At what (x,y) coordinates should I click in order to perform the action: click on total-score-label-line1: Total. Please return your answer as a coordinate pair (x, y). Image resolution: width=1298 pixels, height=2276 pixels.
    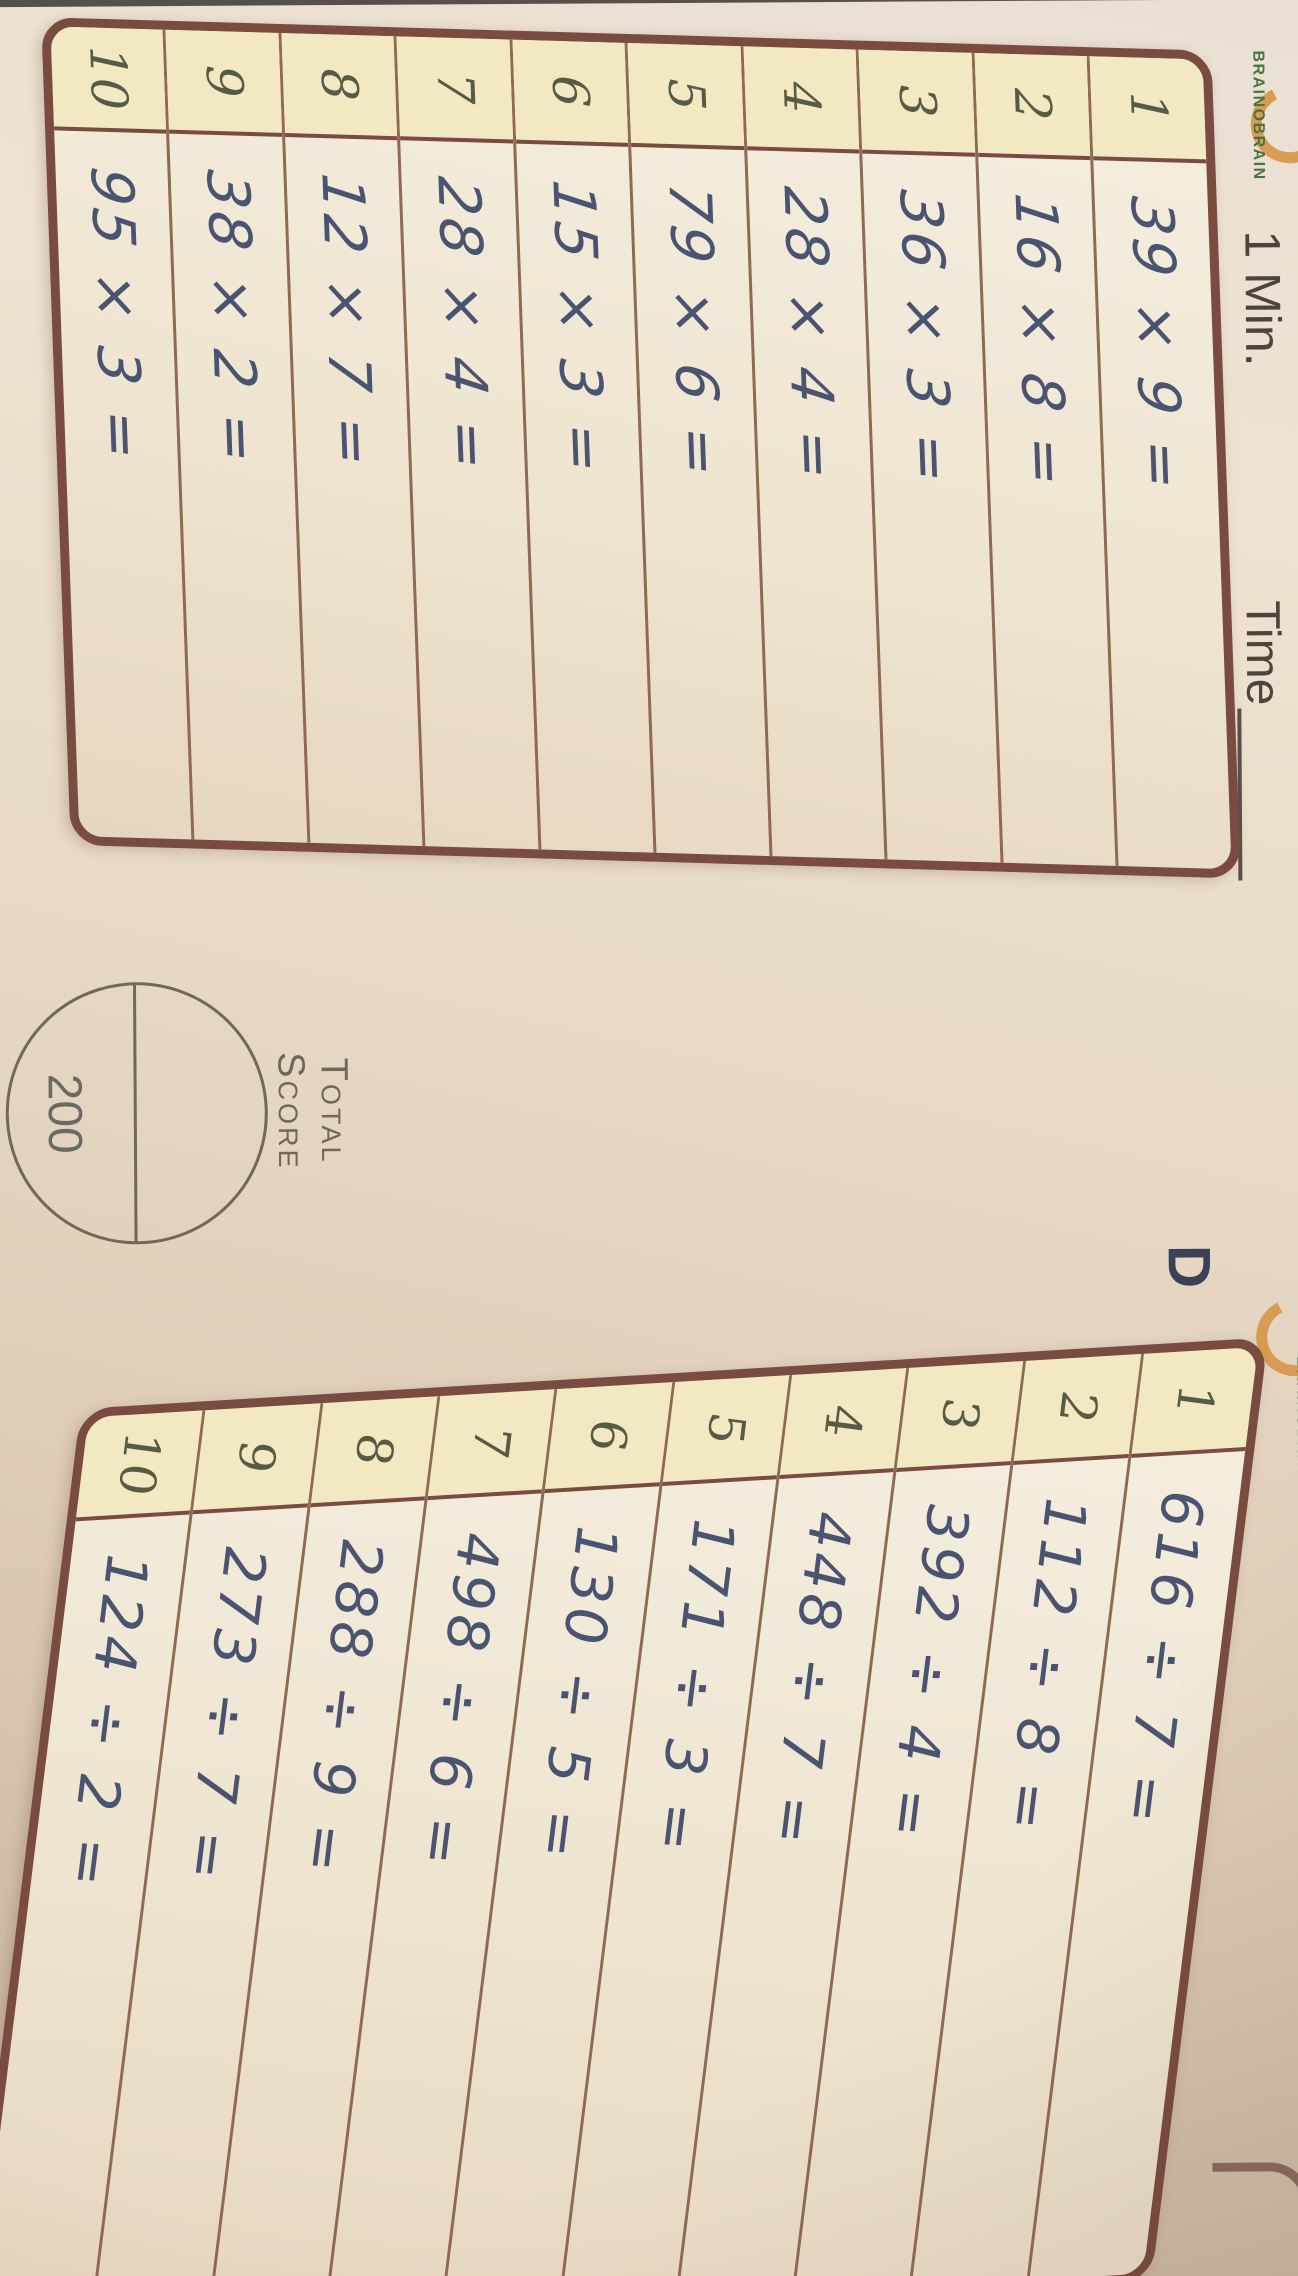
    Looking at the image, I should click on (334, 1111).